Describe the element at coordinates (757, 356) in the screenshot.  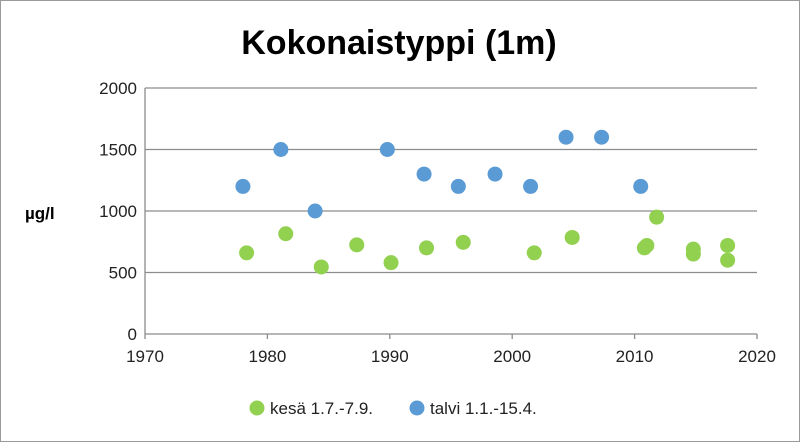
I see `x-tick-label: 2020` at that location.